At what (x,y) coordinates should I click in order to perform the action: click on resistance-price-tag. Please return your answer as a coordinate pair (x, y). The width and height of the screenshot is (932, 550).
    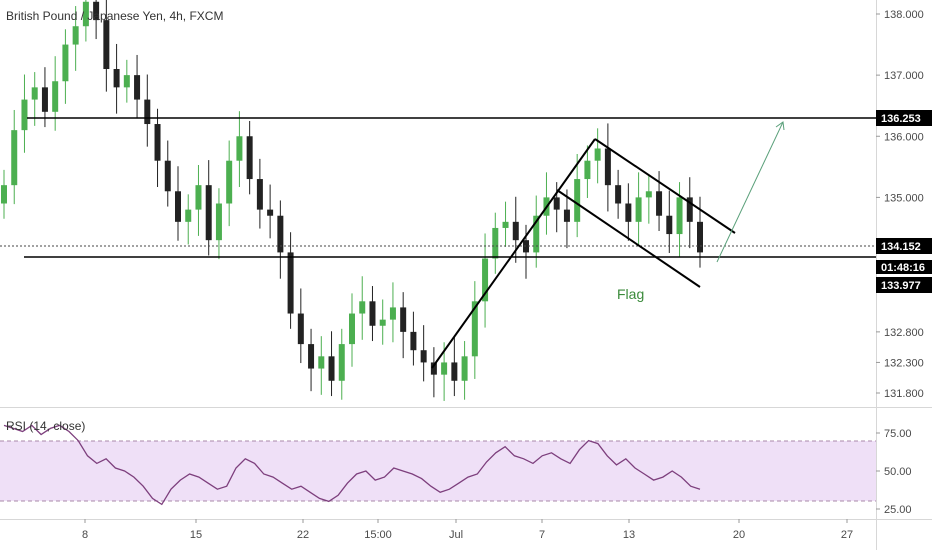
    Looking at the image, I should click on (904, 118).